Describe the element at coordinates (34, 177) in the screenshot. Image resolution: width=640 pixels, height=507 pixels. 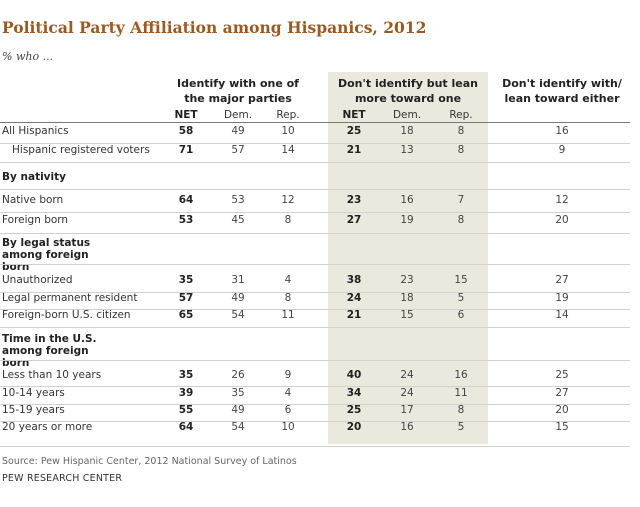
I see `section-header: By nativity` at that location.